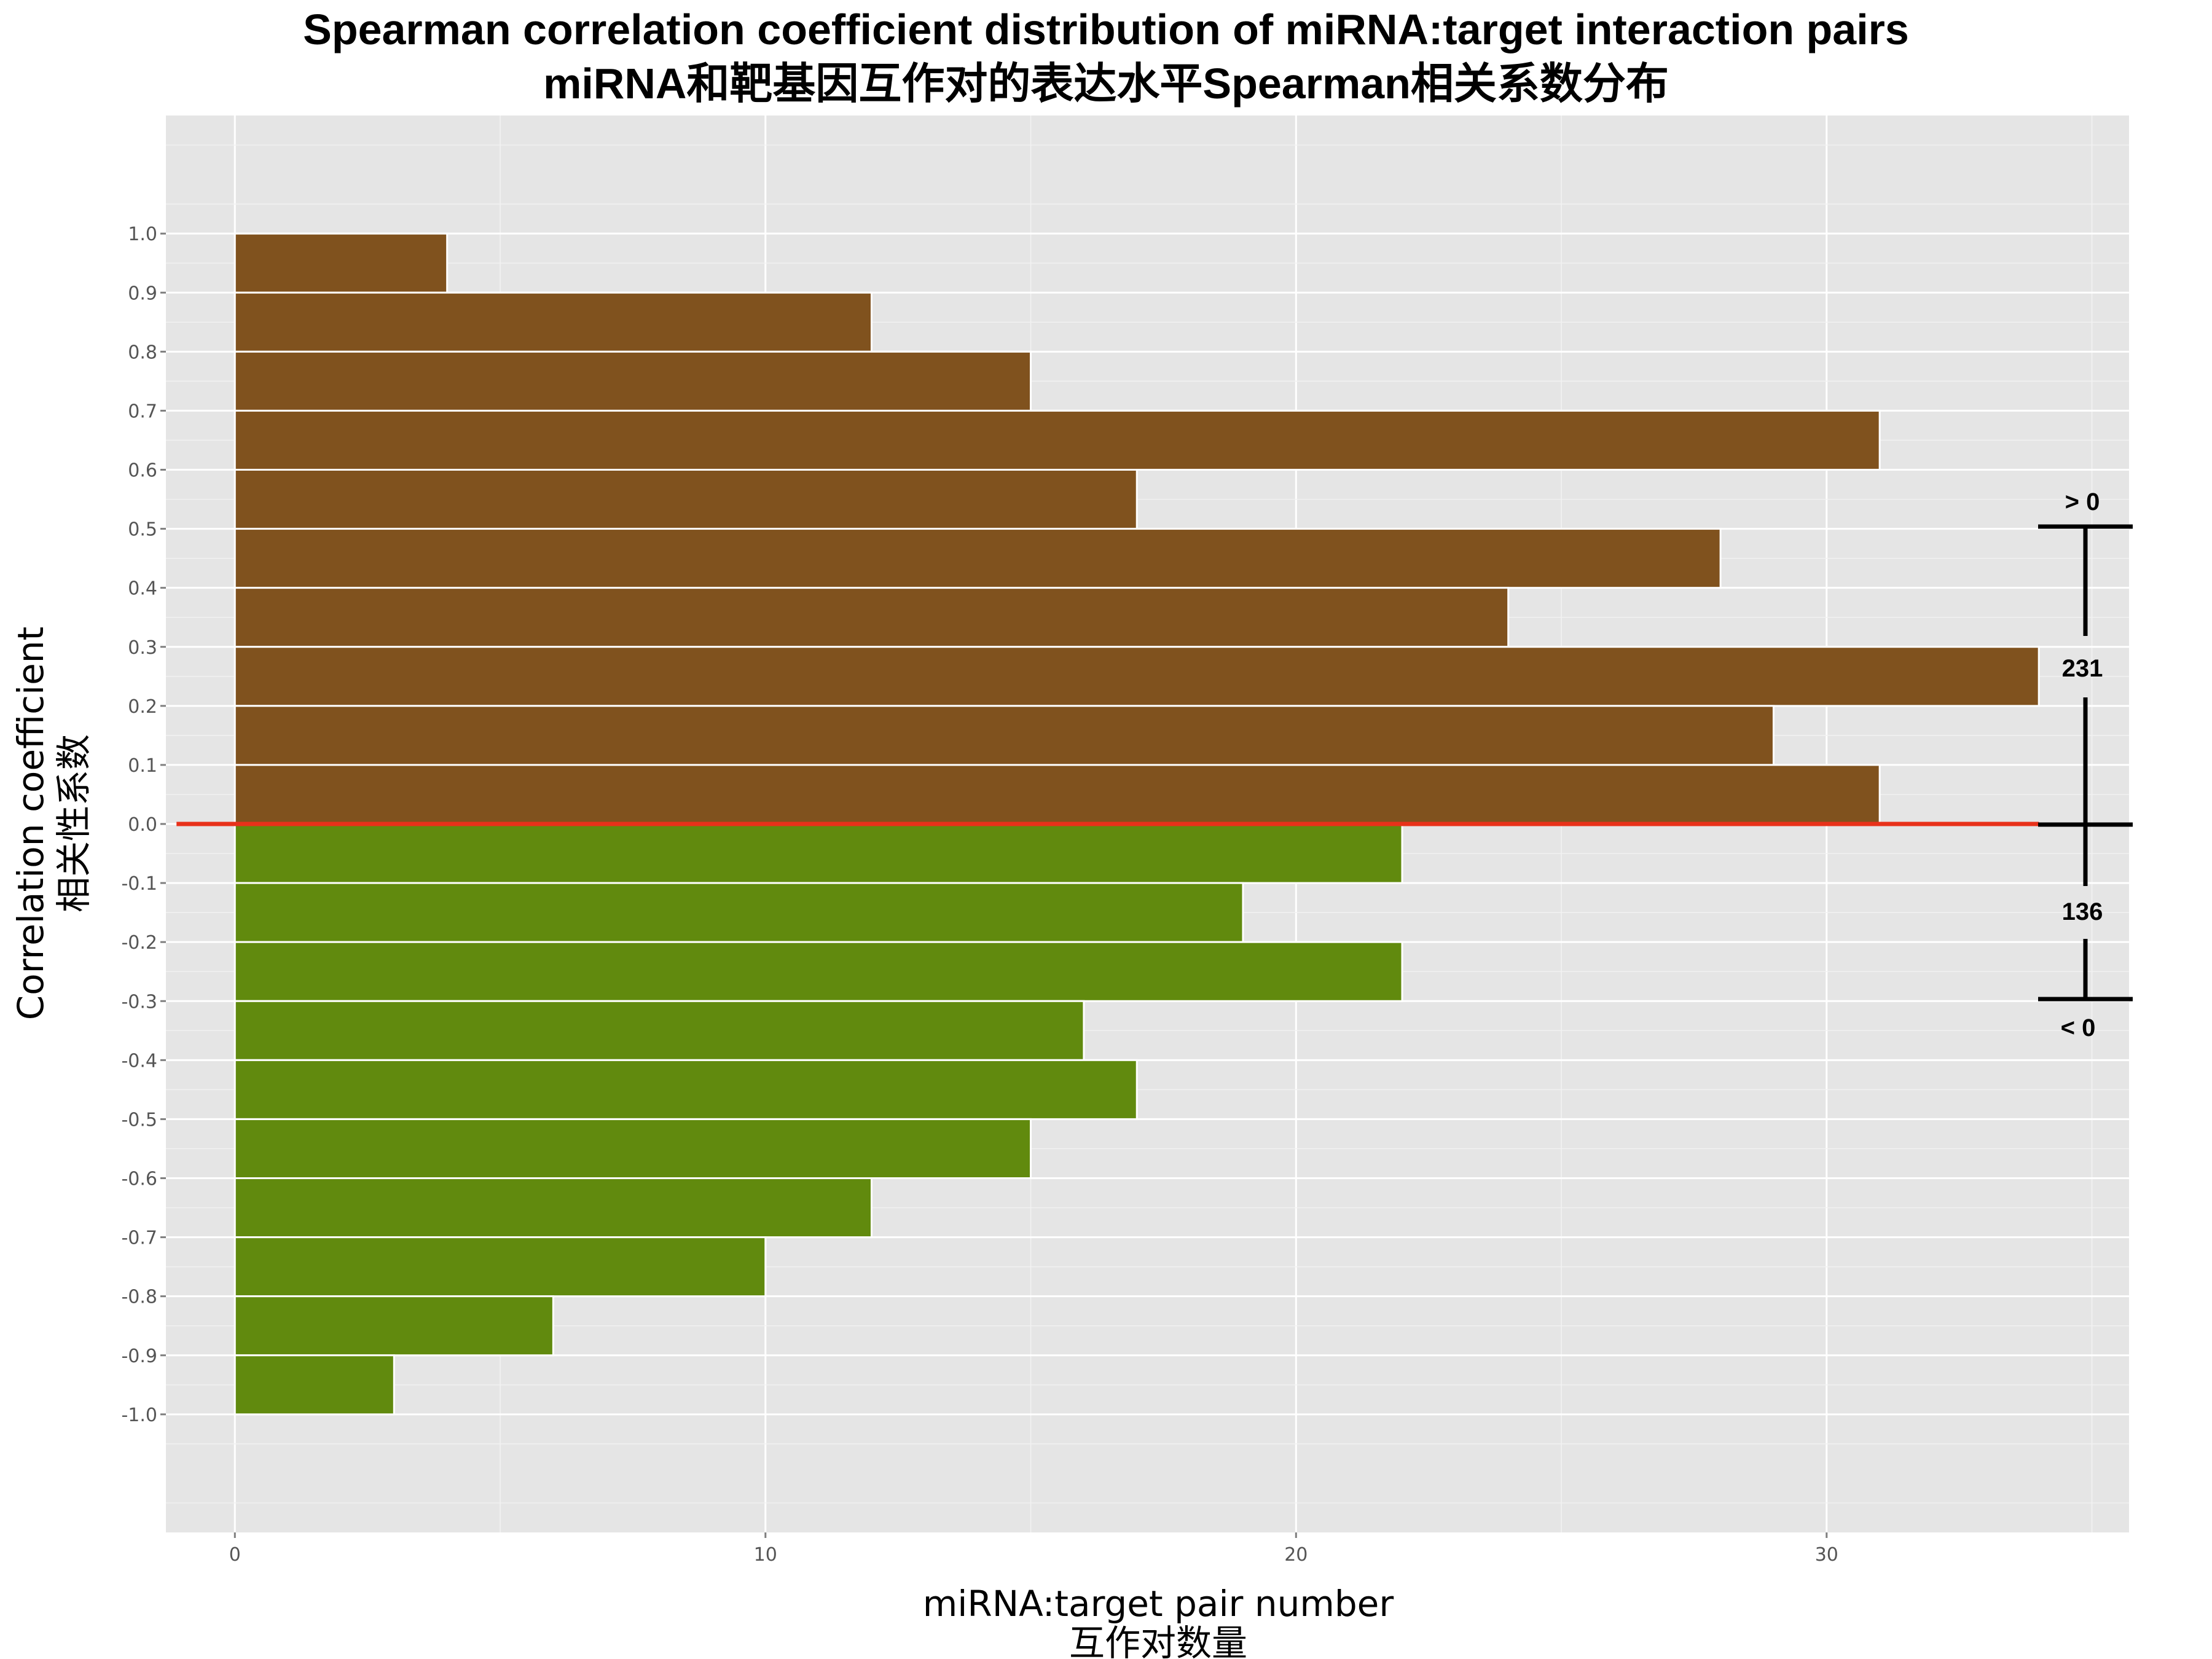 This screenshot has width=2212, height=1659. I want to click on x-axis-title-cn: 互作对数量, so click(1158, 1640).